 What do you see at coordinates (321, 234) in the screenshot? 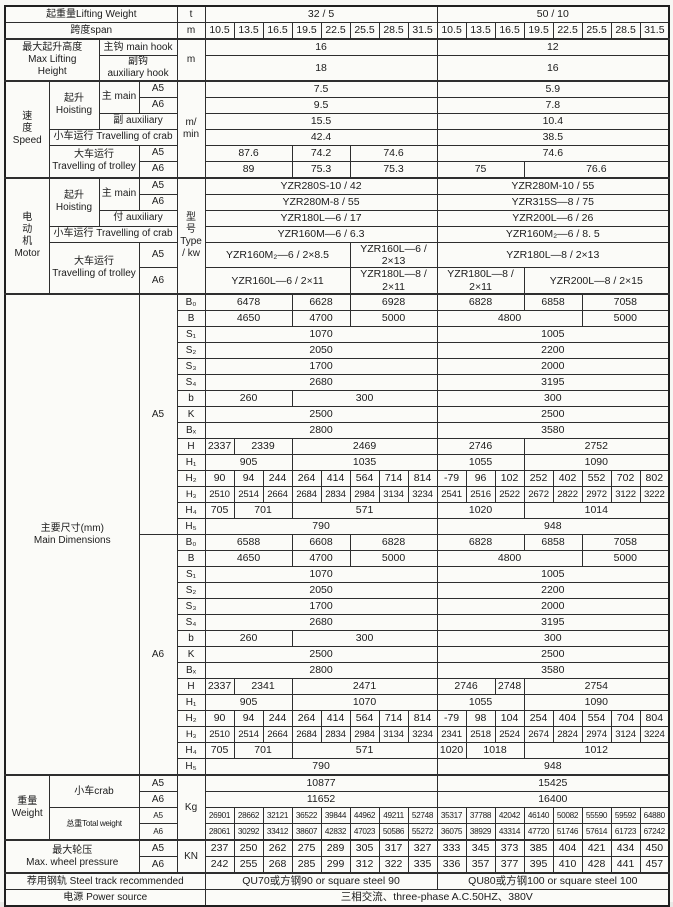
I see `table-cell: YZR160M—6 / 6.3` at bounding box center [321, 234].